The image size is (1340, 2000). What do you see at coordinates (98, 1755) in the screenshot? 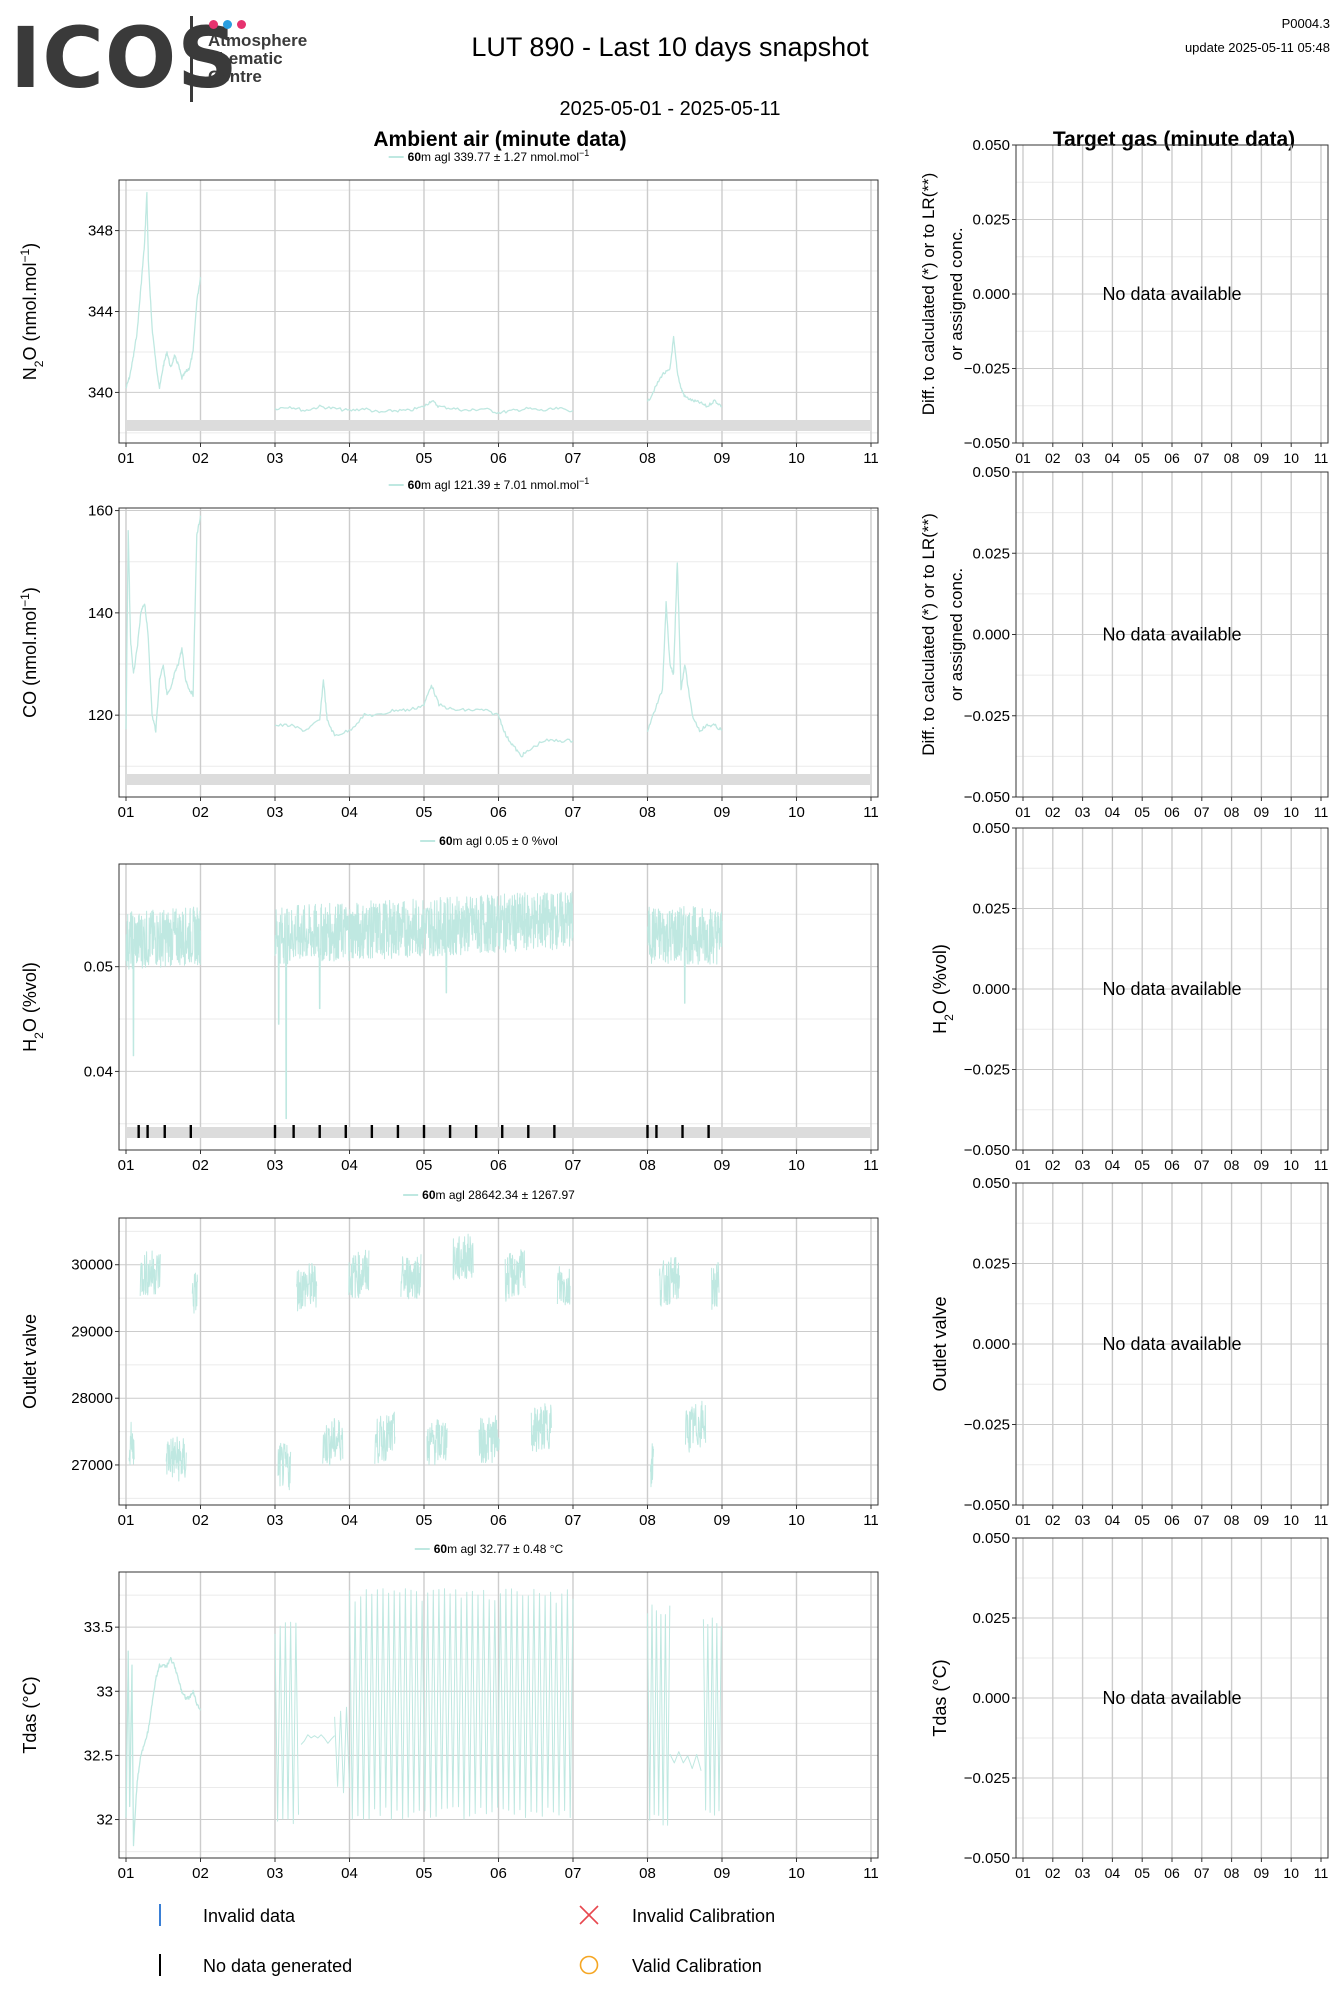
I see `y-tick-label: 32.5` at bounding box center [98, 1755].